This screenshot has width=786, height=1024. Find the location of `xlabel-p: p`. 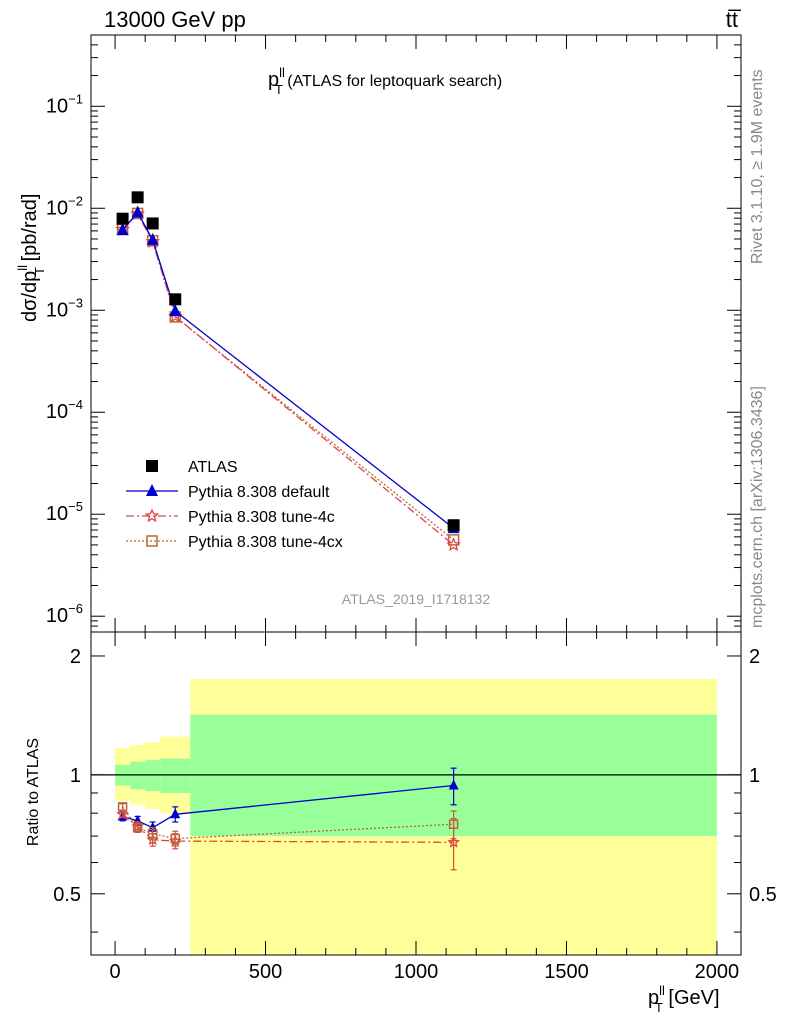

xlabel-p: p is located at coordinates (653, 998).